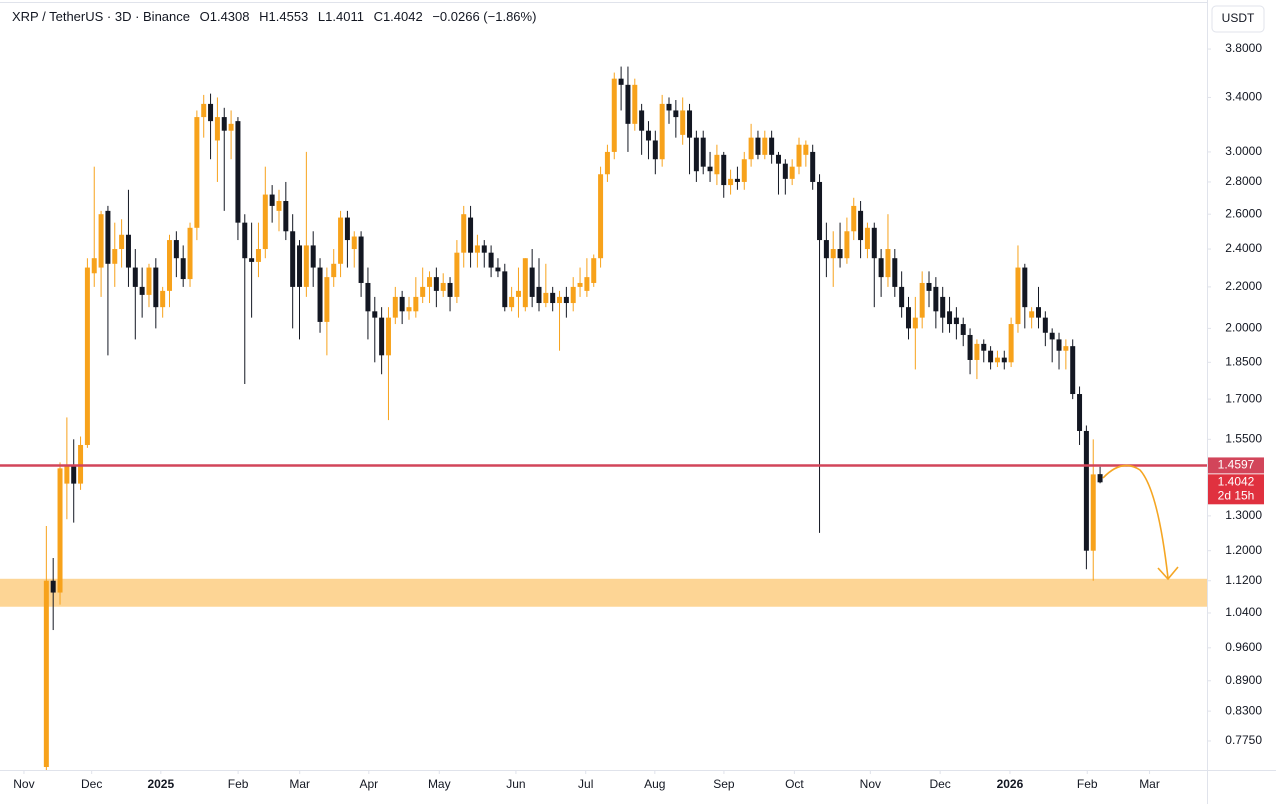 The height and width of the screenshot is (804, 1276). What do you see at coordinates (484, 16) in the screenshot?
I see `change: −0.0266 (−1.86%)` at bounding box center [484, 16].